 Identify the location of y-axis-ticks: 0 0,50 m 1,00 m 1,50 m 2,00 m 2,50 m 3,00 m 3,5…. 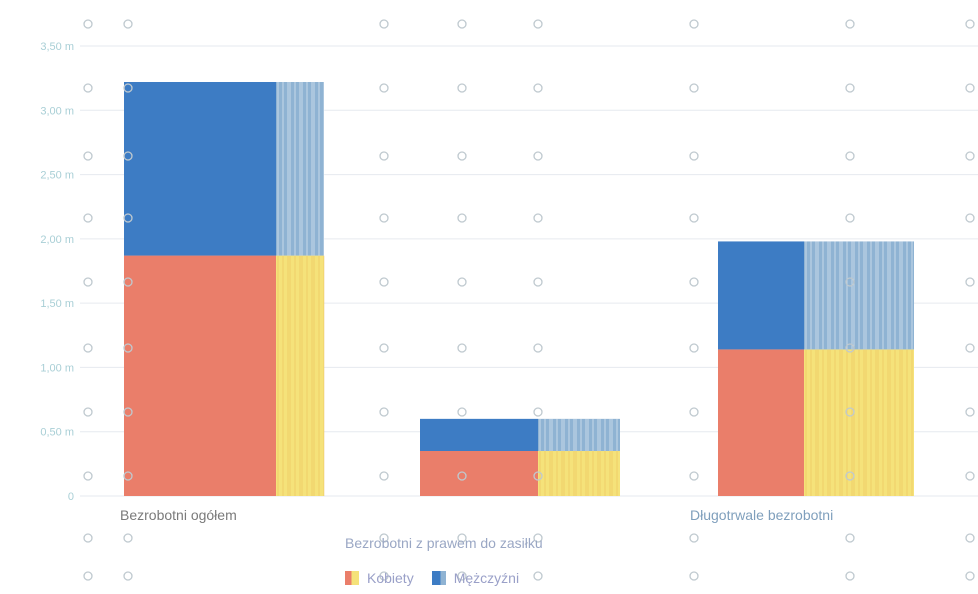
(57, 272).